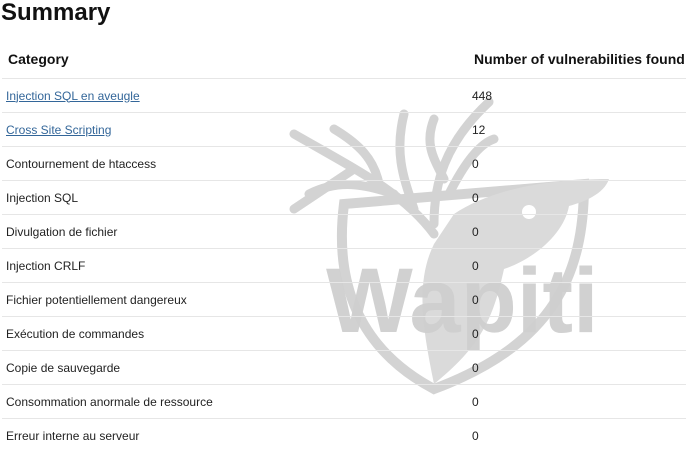 The width and height of the screenshot is (687, 449). I want to click on category-cell: Consommation anormale de ressource, so click(235, 401).